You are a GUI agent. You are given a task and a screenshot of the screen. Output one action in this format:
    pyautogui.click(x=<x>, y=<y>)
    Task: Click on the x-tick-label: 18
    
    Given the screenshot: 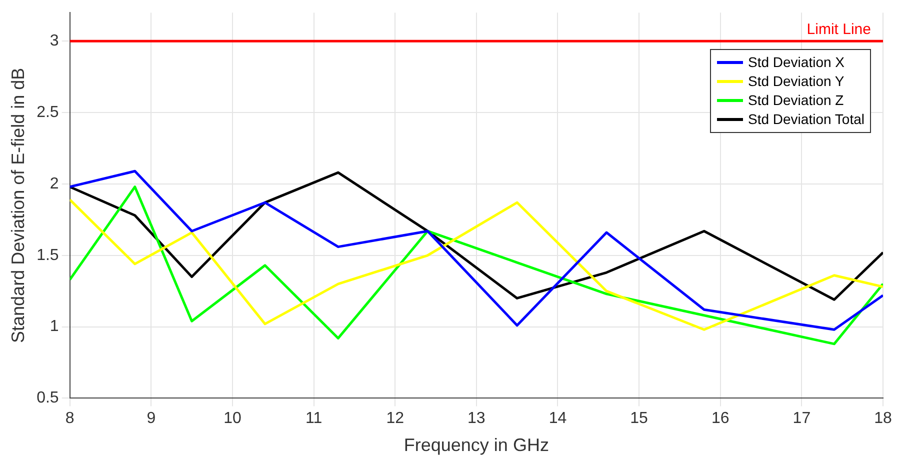 What is the action you would take?
    pyautogui.click(x=883, y=419)
    